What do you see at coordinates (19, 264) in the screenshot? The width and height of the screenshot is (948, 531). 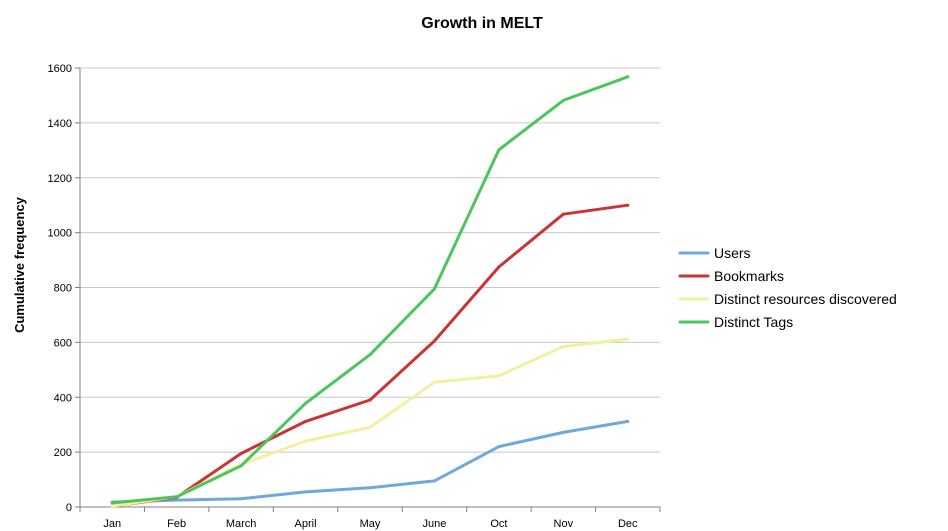 I see `y-axis-label: Cumulative frequency` at bounding box center [19, 264].